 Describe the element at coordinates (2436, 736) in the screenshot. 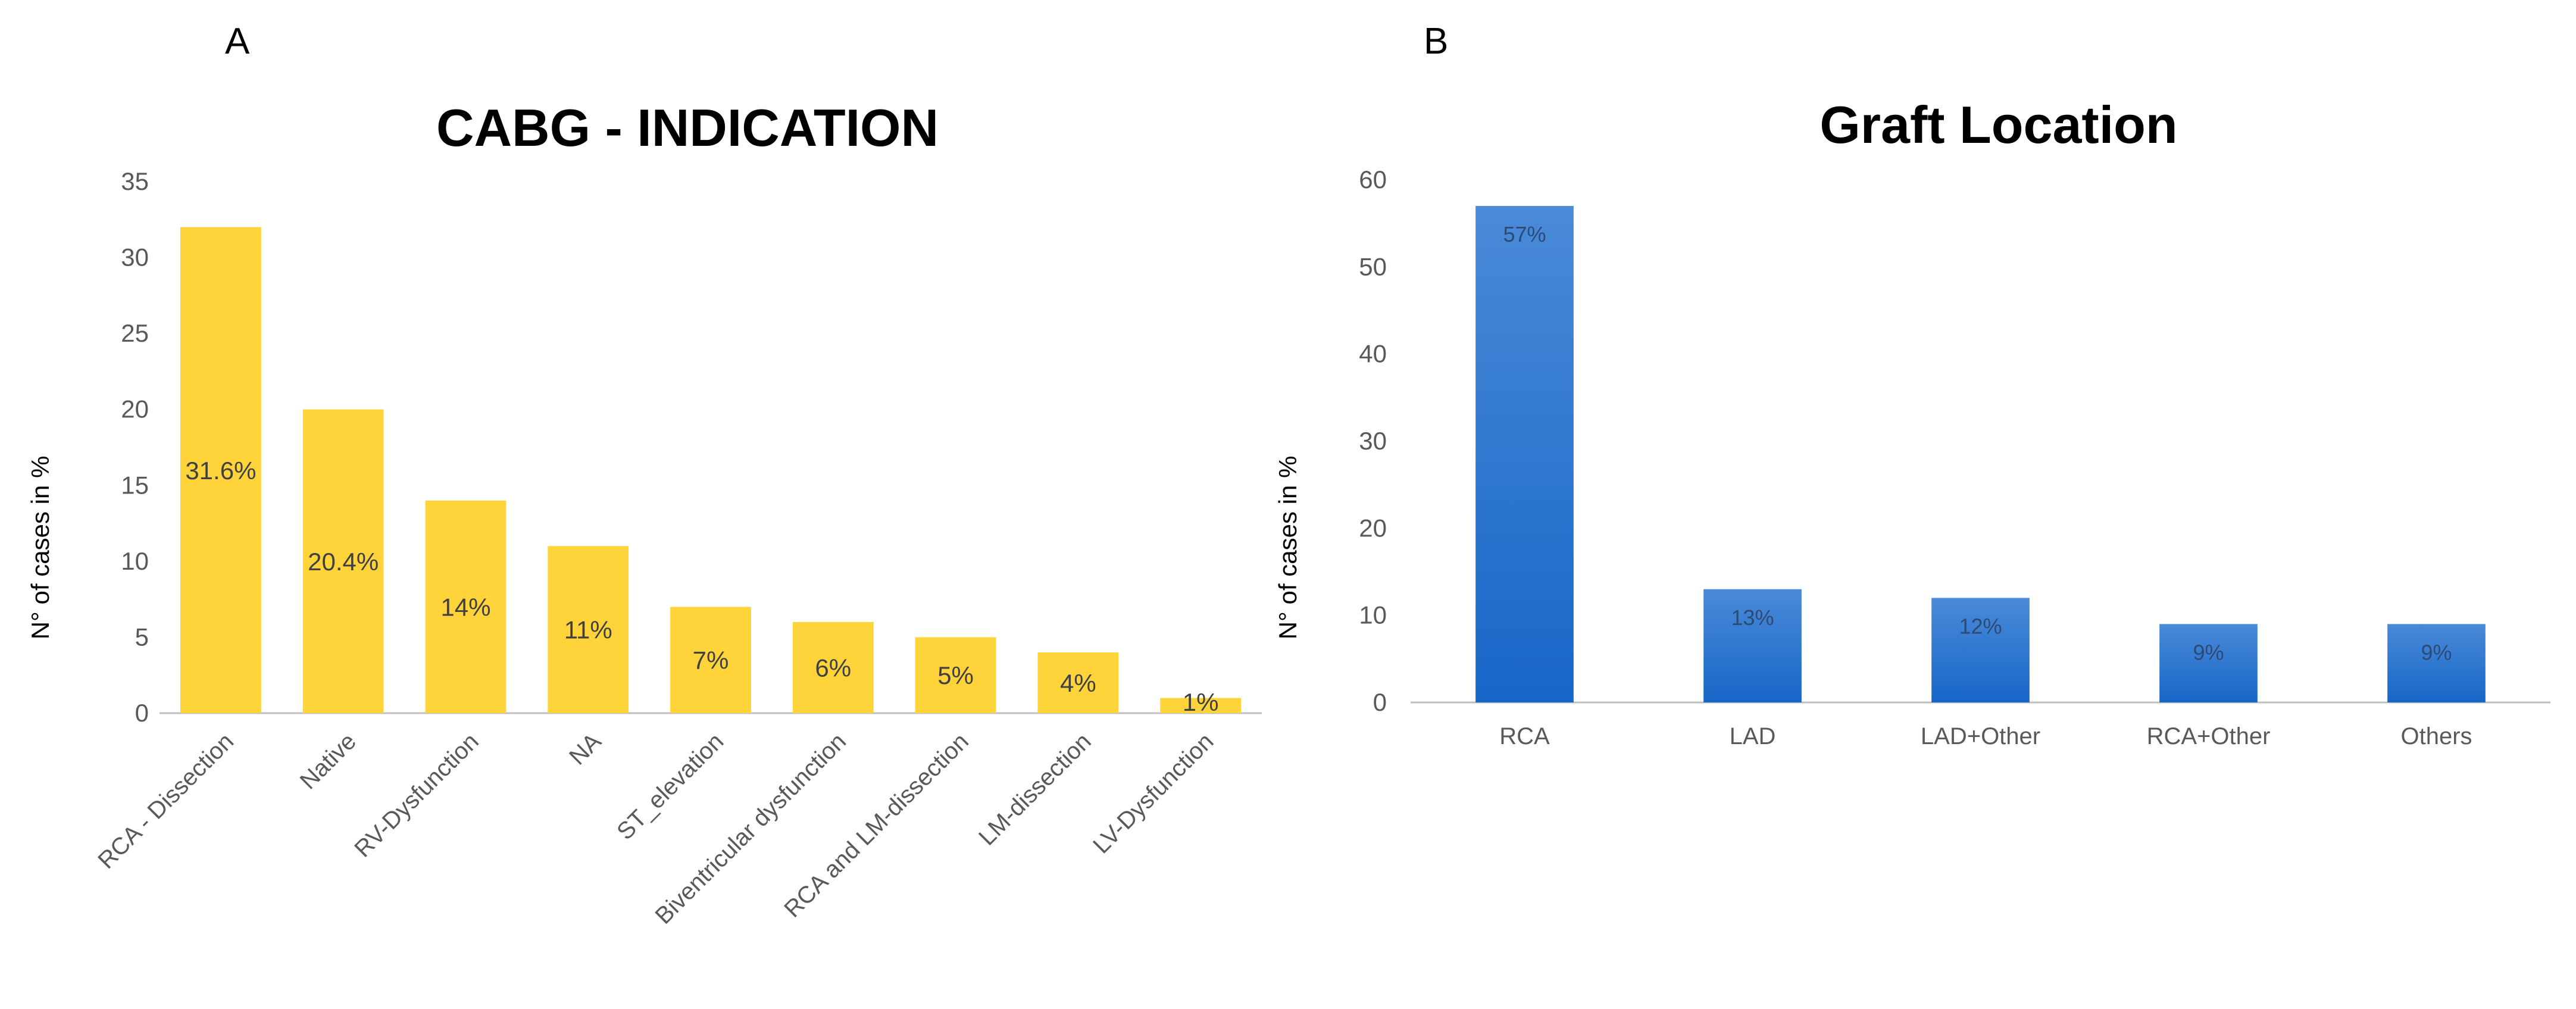

I see `x-tick-label: Others` at that location.